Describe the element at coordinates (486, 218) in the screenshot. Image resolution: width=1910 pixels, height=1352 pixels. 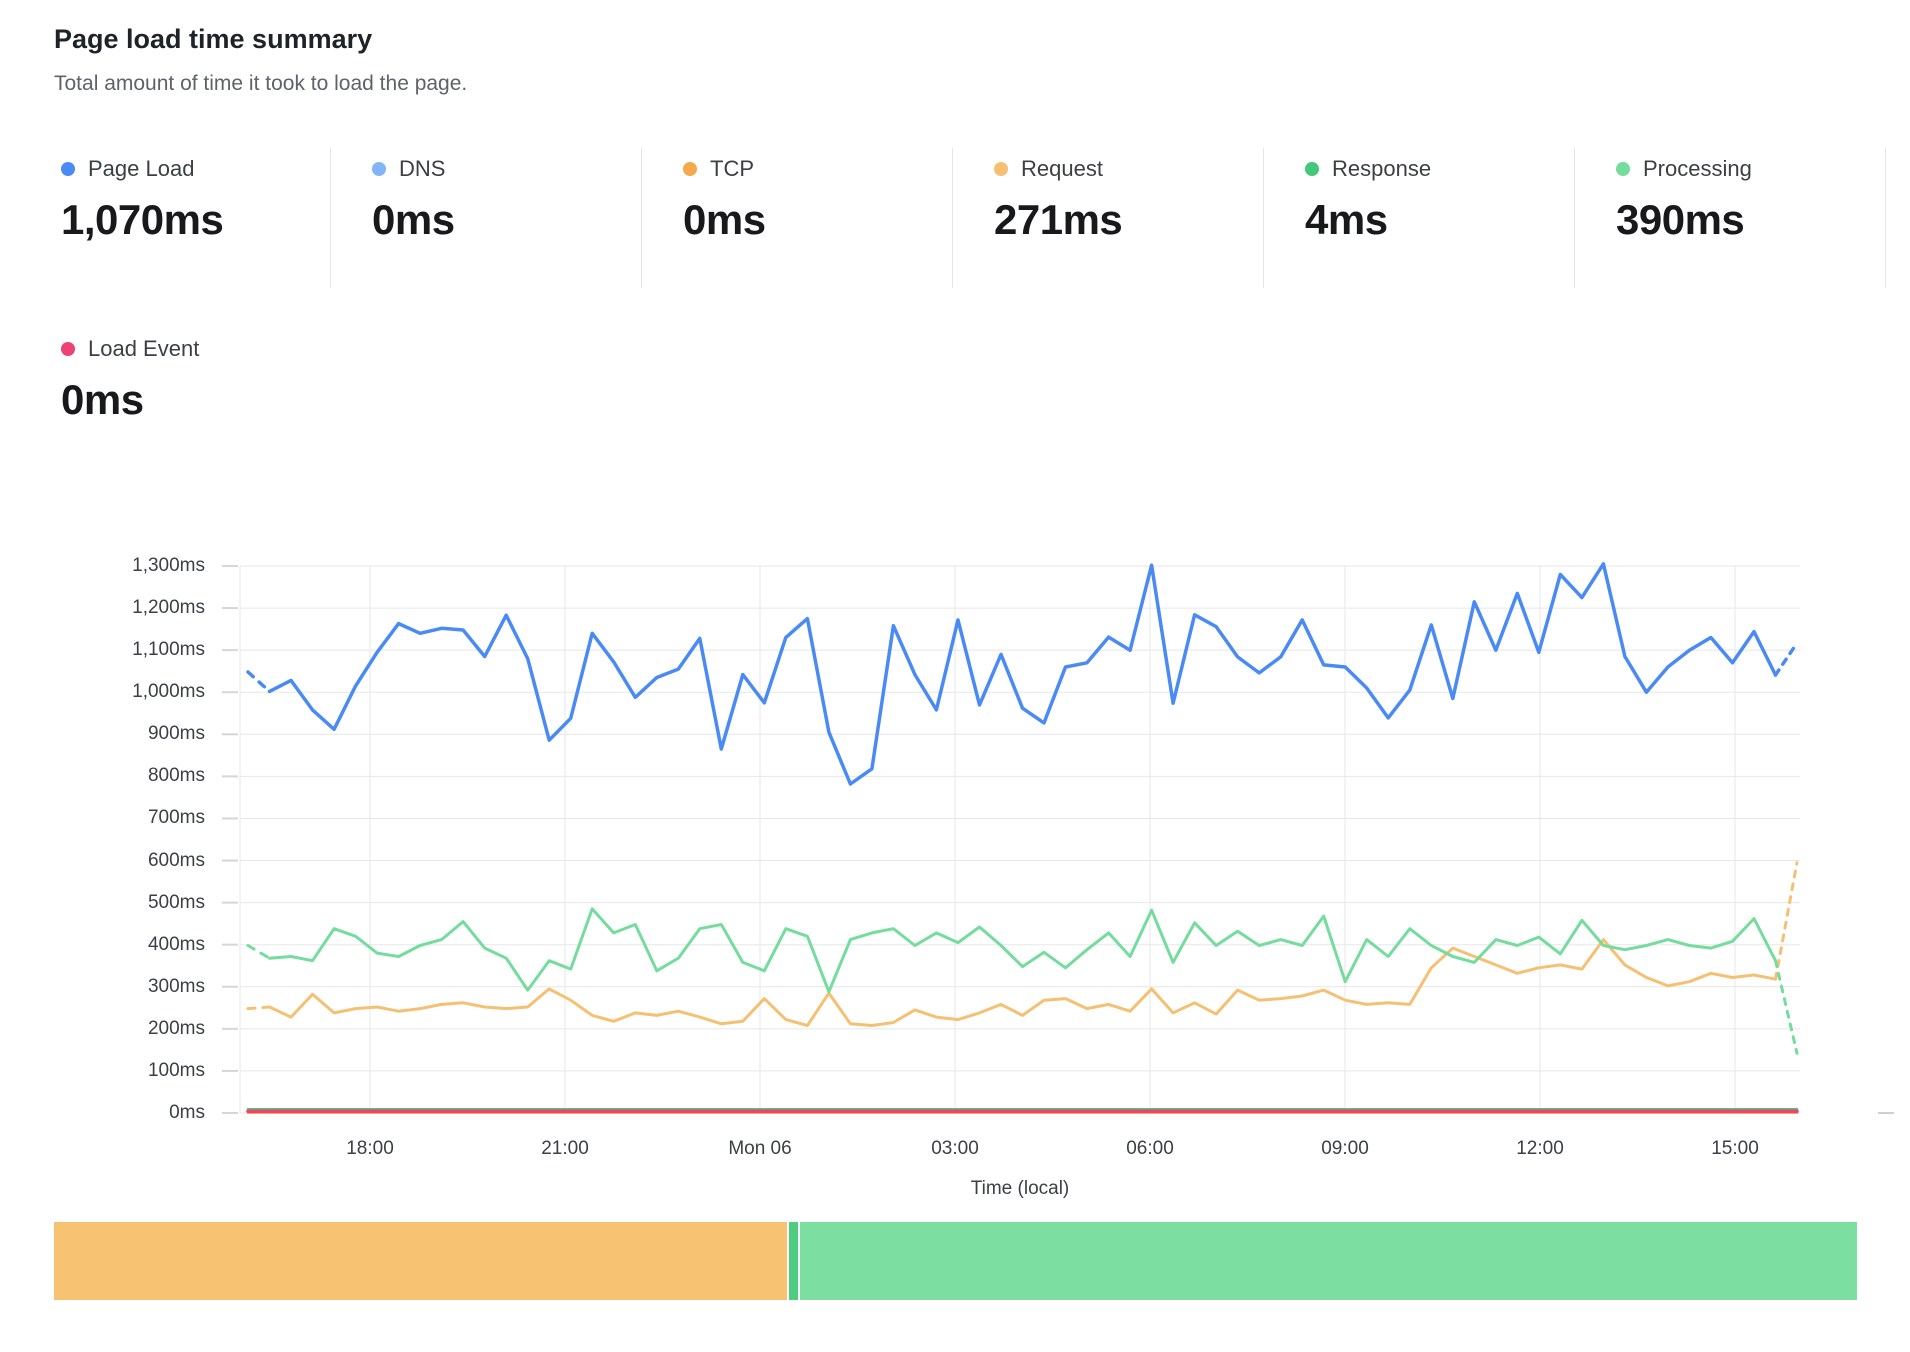
I see `metric-card-dns: DNS 0ms` at that location.